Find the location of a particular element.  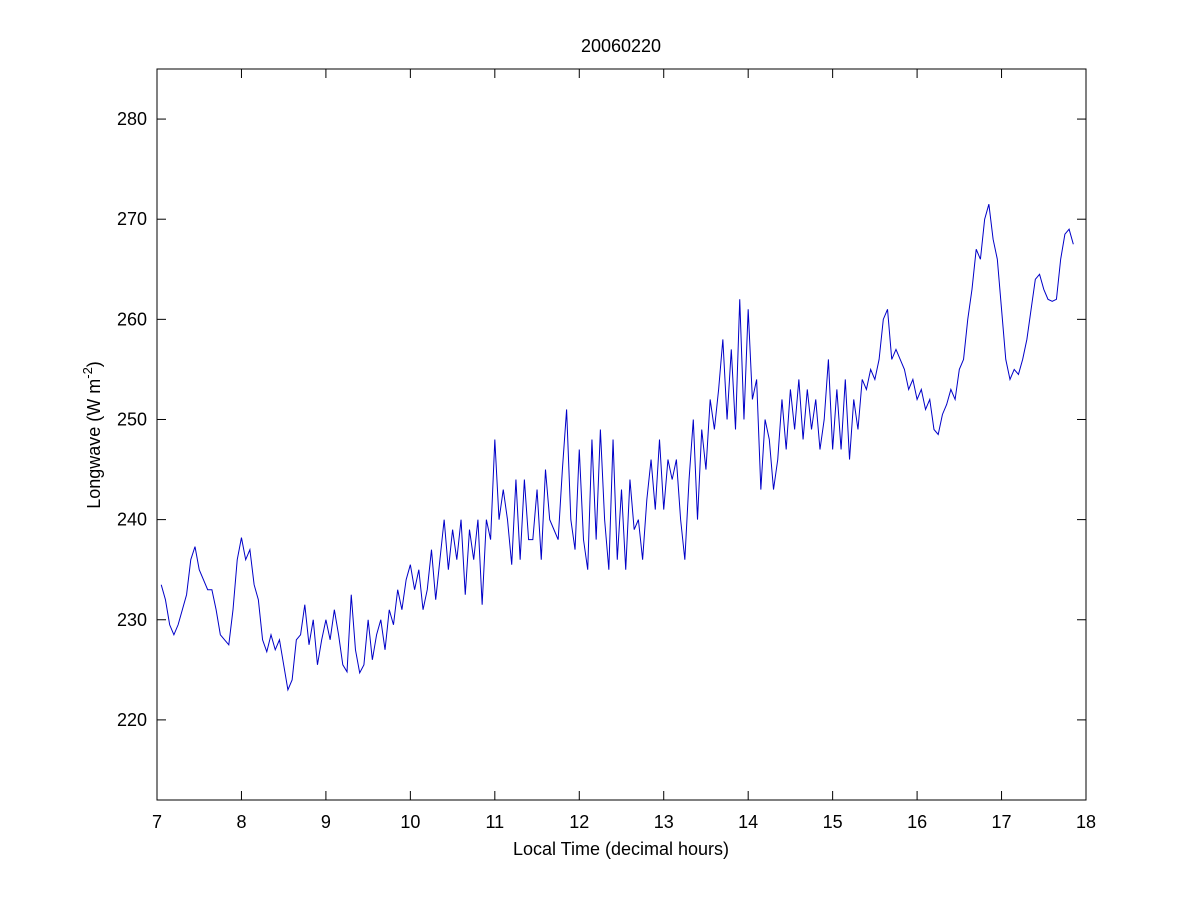

x-tick-label: 15 is located at coordinates (833, 822).